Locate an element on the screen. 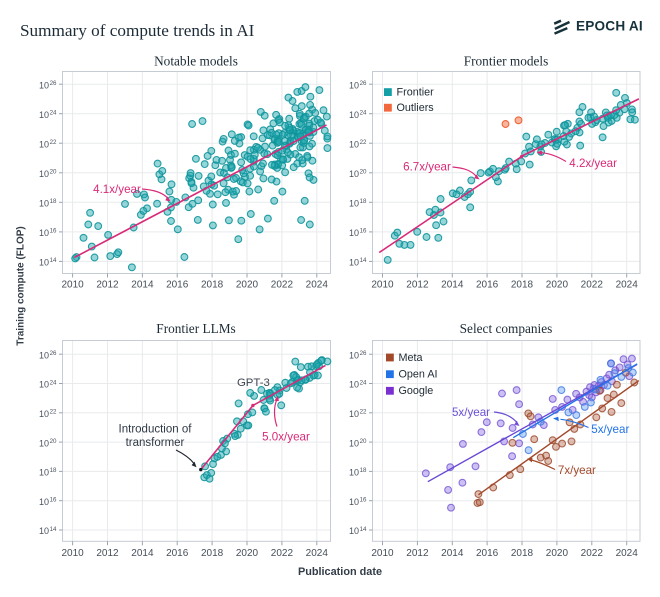 Image resolution: width=660 pixels, height=597 pixels. svg-text: 4.2x/year is located at coordinates (593, 163).